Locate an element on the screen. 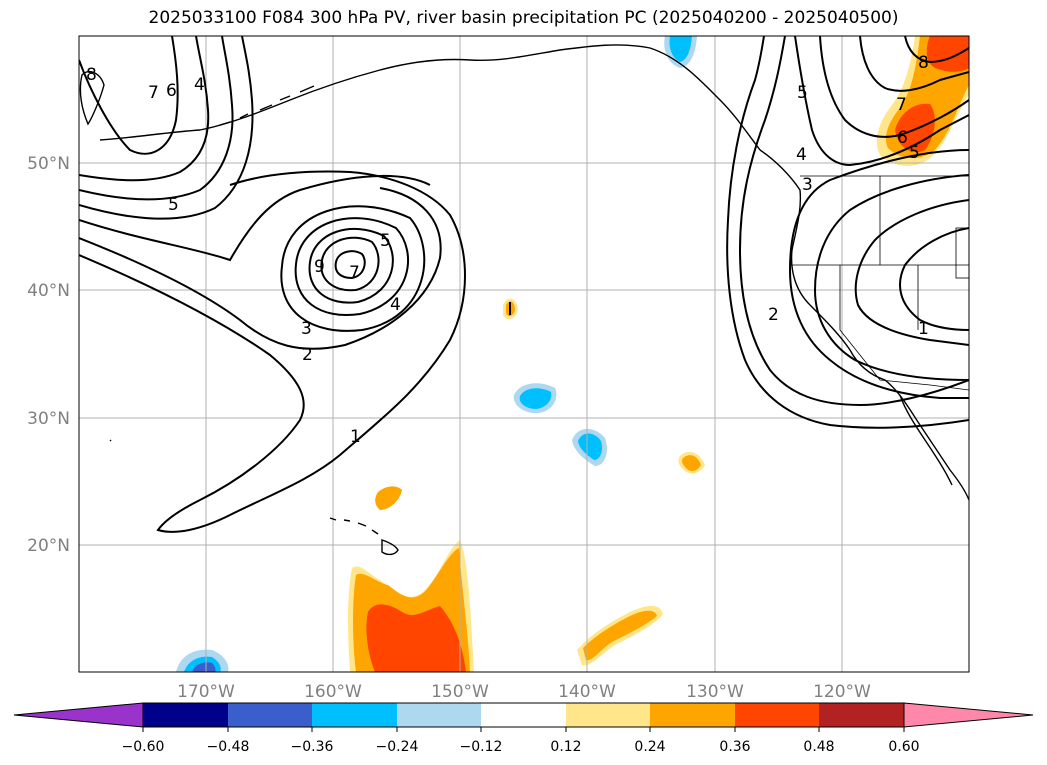 This screenshot has width=1047, height=765. lat-labels: 50°N 40°N 30°N 20°N is located at coordinates (48, 355).